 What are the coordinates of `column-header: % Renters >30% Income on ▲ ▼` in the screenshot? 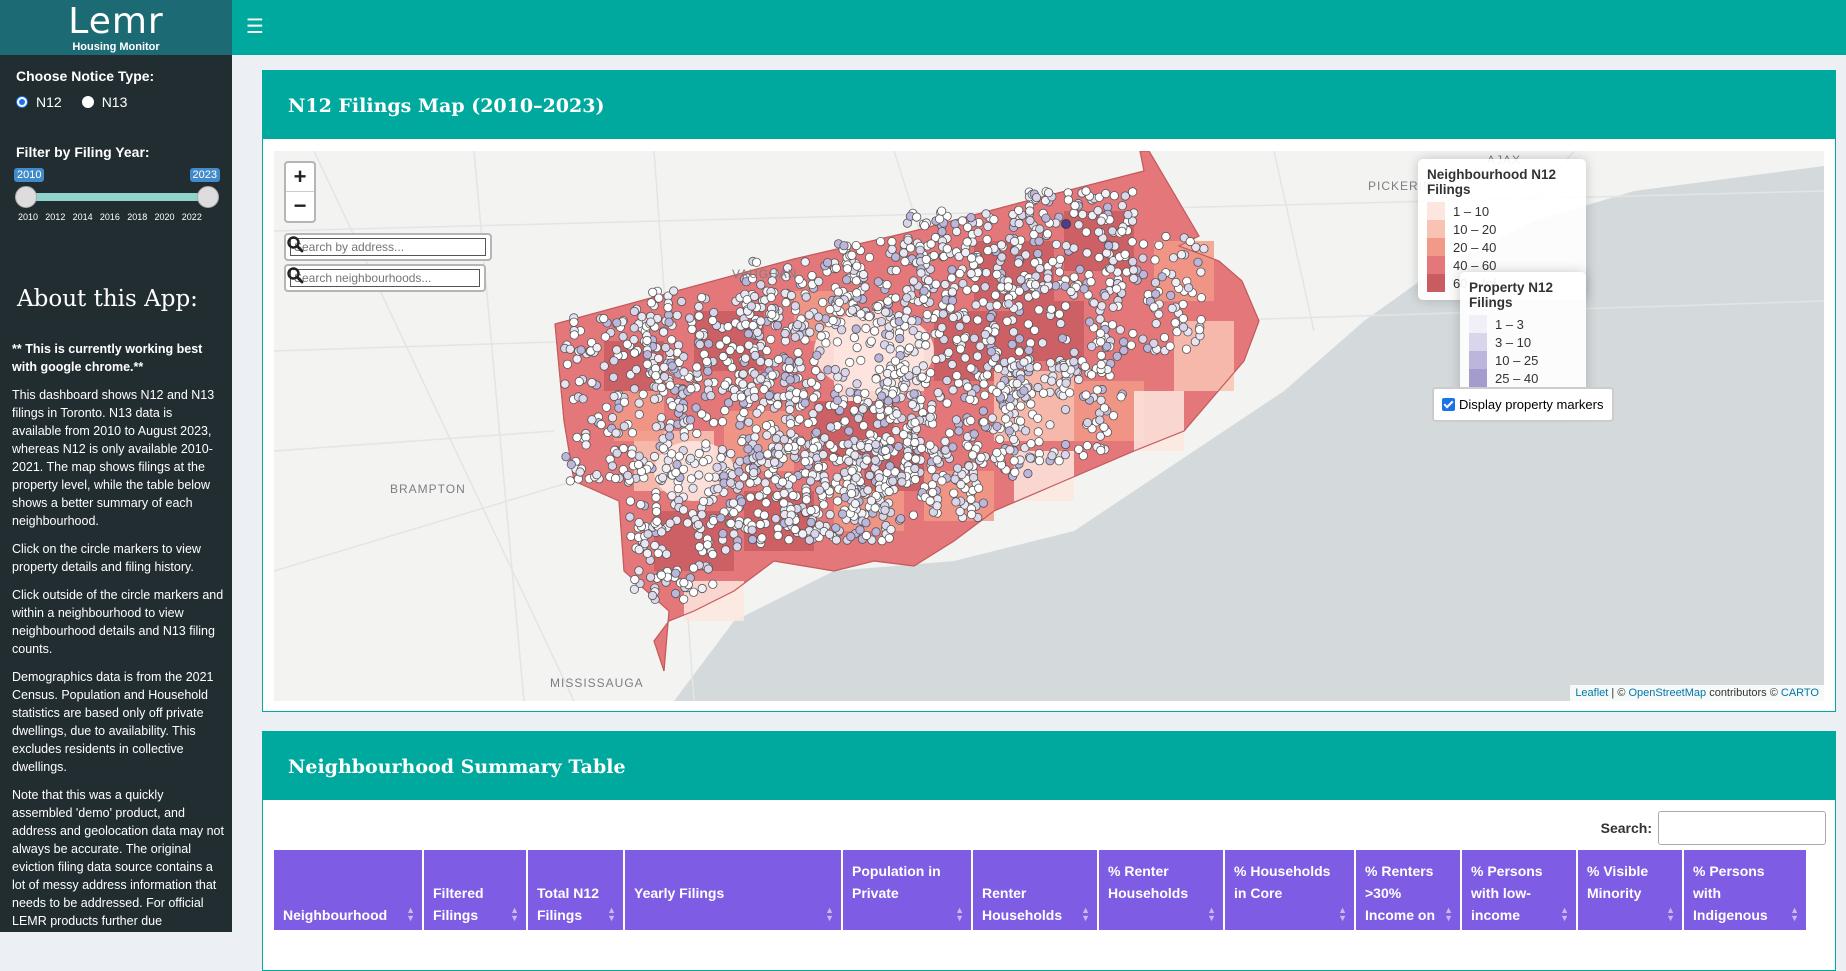 It's located at (1409, 890).